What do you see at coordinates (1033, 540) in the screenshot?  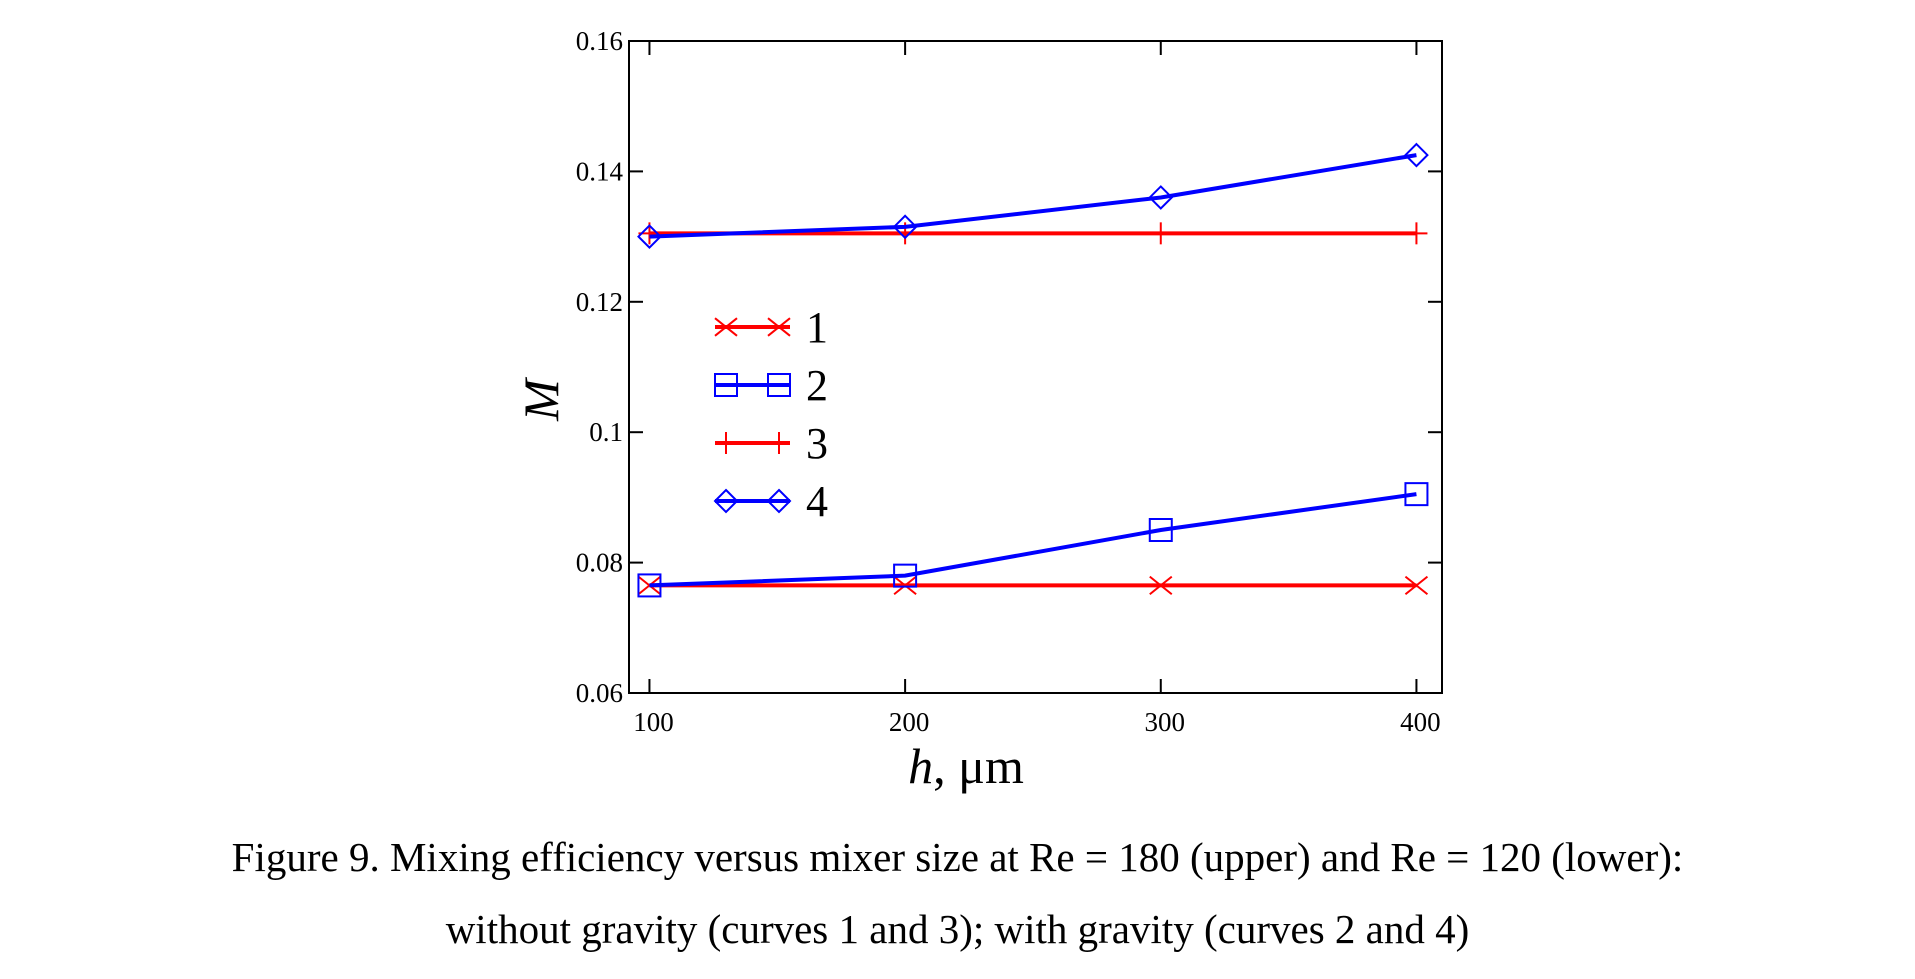 I see `series-2-line` at bounding box center [1033, 540].